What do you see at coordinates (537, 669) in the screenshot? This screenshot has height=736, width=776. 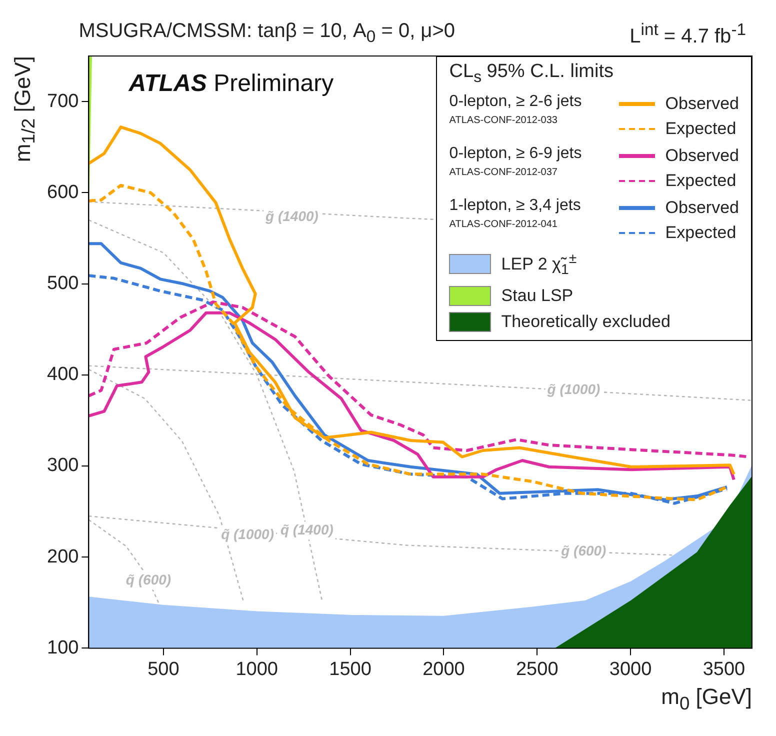 I see `x-tick-label: 2500` at bounding box center [537, 669].